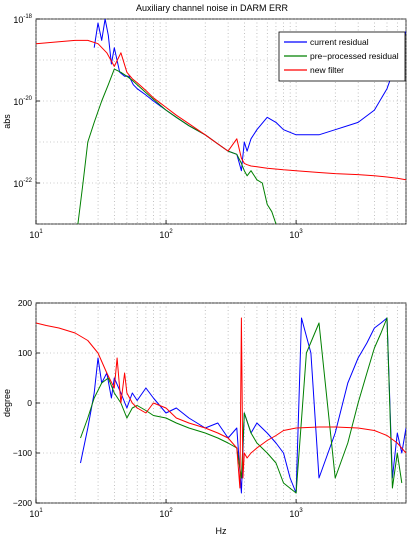 The height and width of the screenshot is (545, 409). Describe the element at coordinates (221, 531) in the screenshot. I see `x-axis-label: Hz` at that location.